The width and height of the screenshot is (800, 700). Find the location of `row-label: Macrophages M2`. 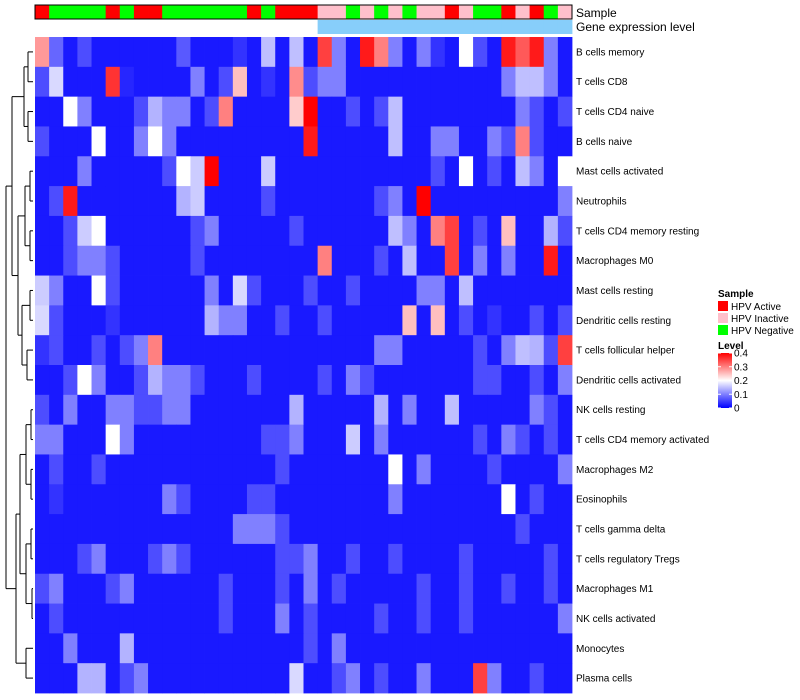

row-label: Macrophages M2 is located at coordinates (615, 470).